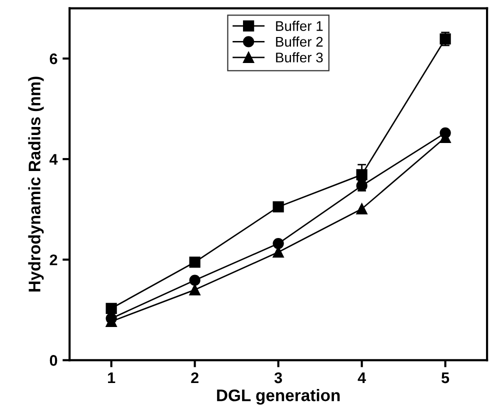  Describe the element at coordinates (299, 57) in the screenshot. I see `legend-label: Buffer 3` at that location.